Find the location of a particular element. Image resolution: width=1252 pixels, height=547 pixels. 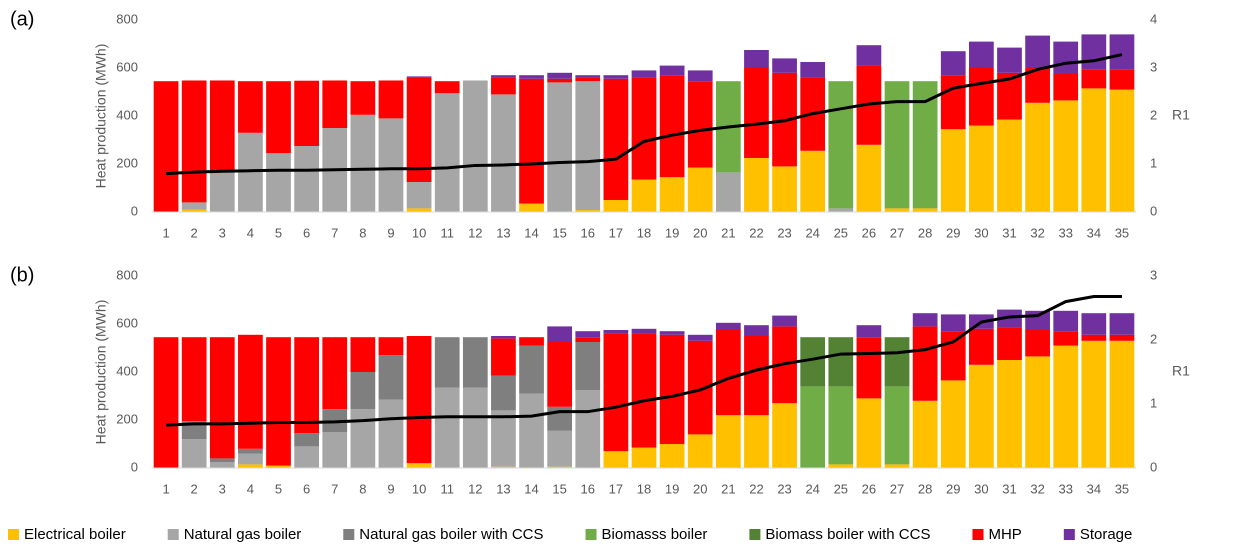

y-axis-label: Heat production (MWh) is located at coordinates (101, 116).